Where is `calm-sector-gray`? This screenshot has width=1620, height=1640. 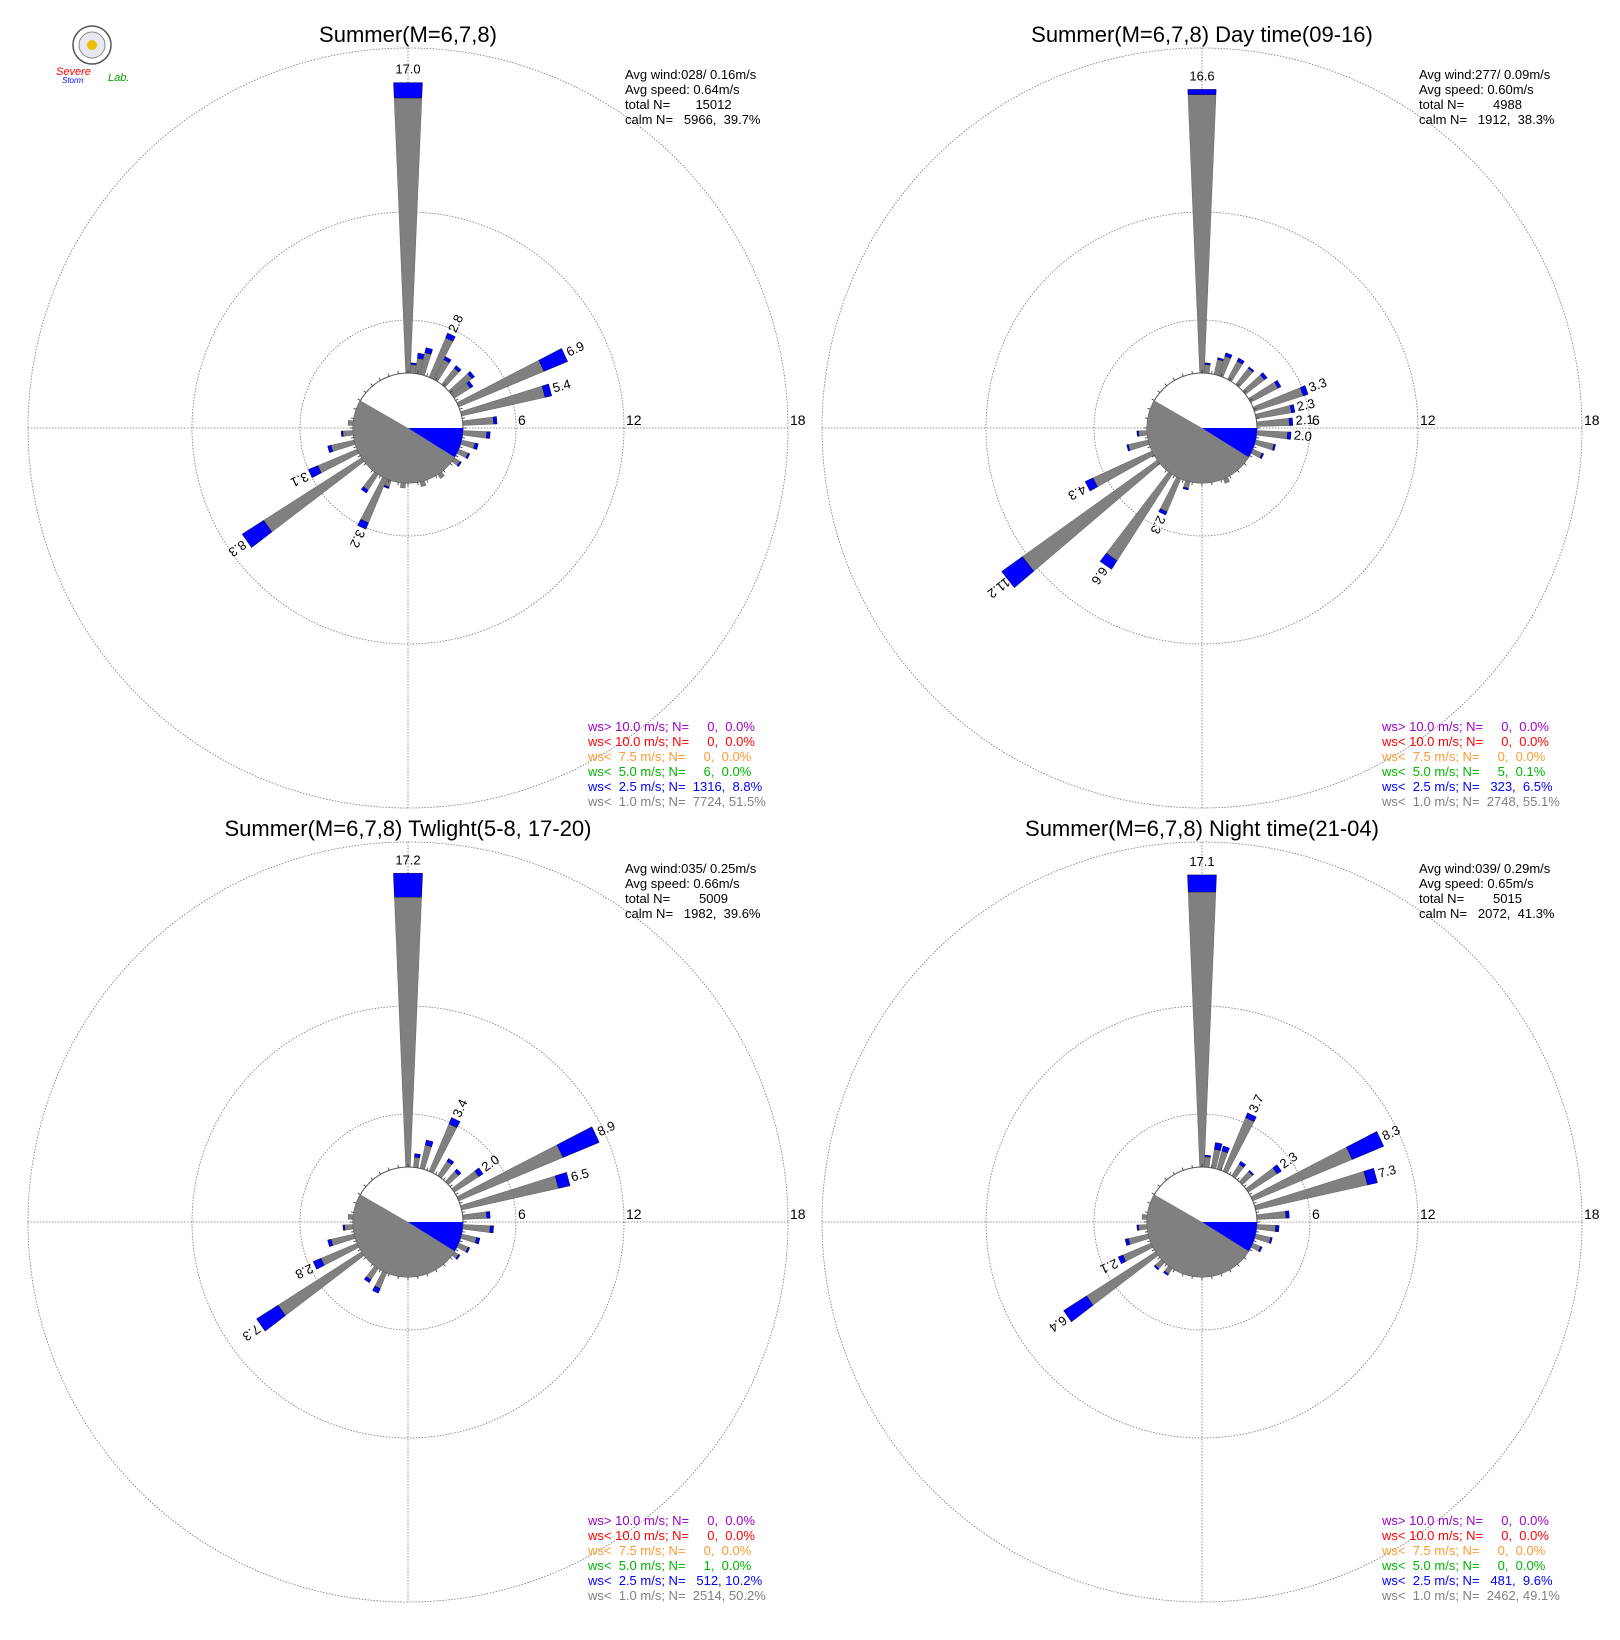 calm-sector-gray is located at coordinates (408, 1236).